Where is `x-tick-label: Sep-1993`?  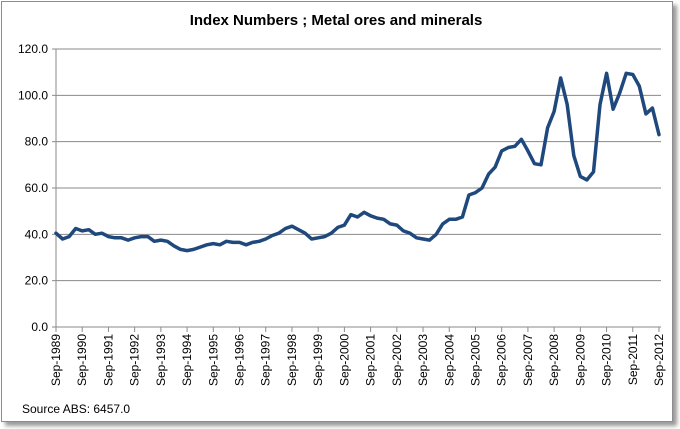 x-tick-label: Sep-1993 is located at coordinates (161, 360).